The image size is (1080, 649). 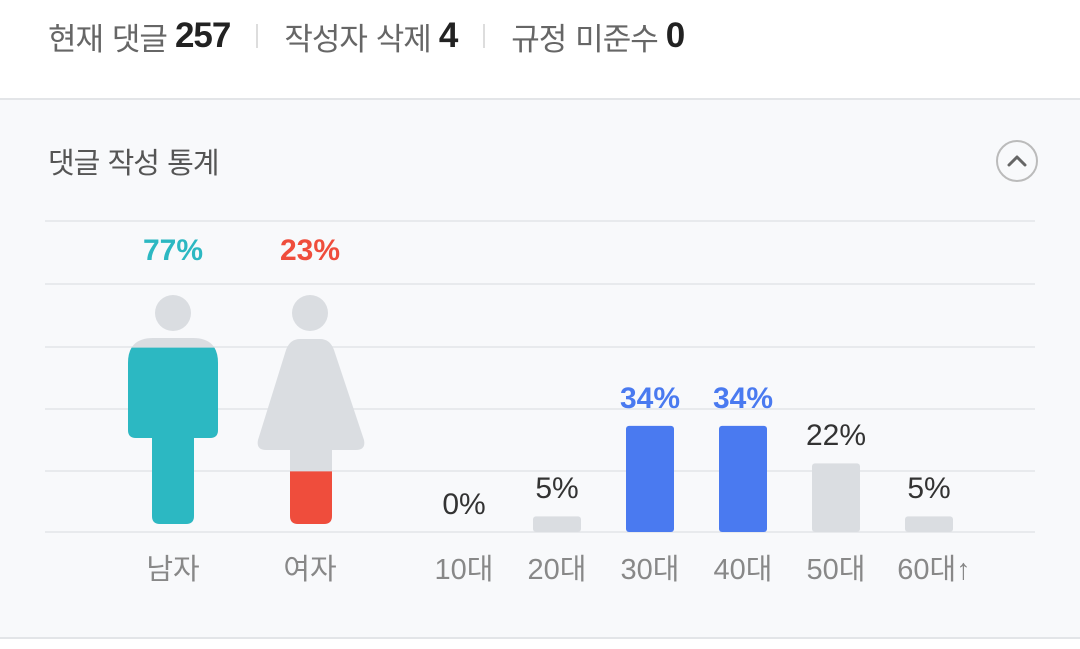 I want to click on age-label: 50대, so click(x=836, y=570).